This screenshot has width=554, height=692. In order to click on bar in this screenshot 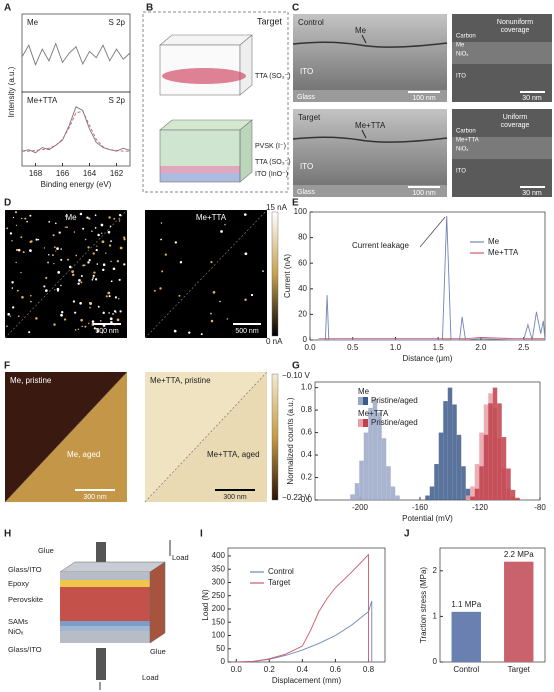, I will do `click(519, 611)`.